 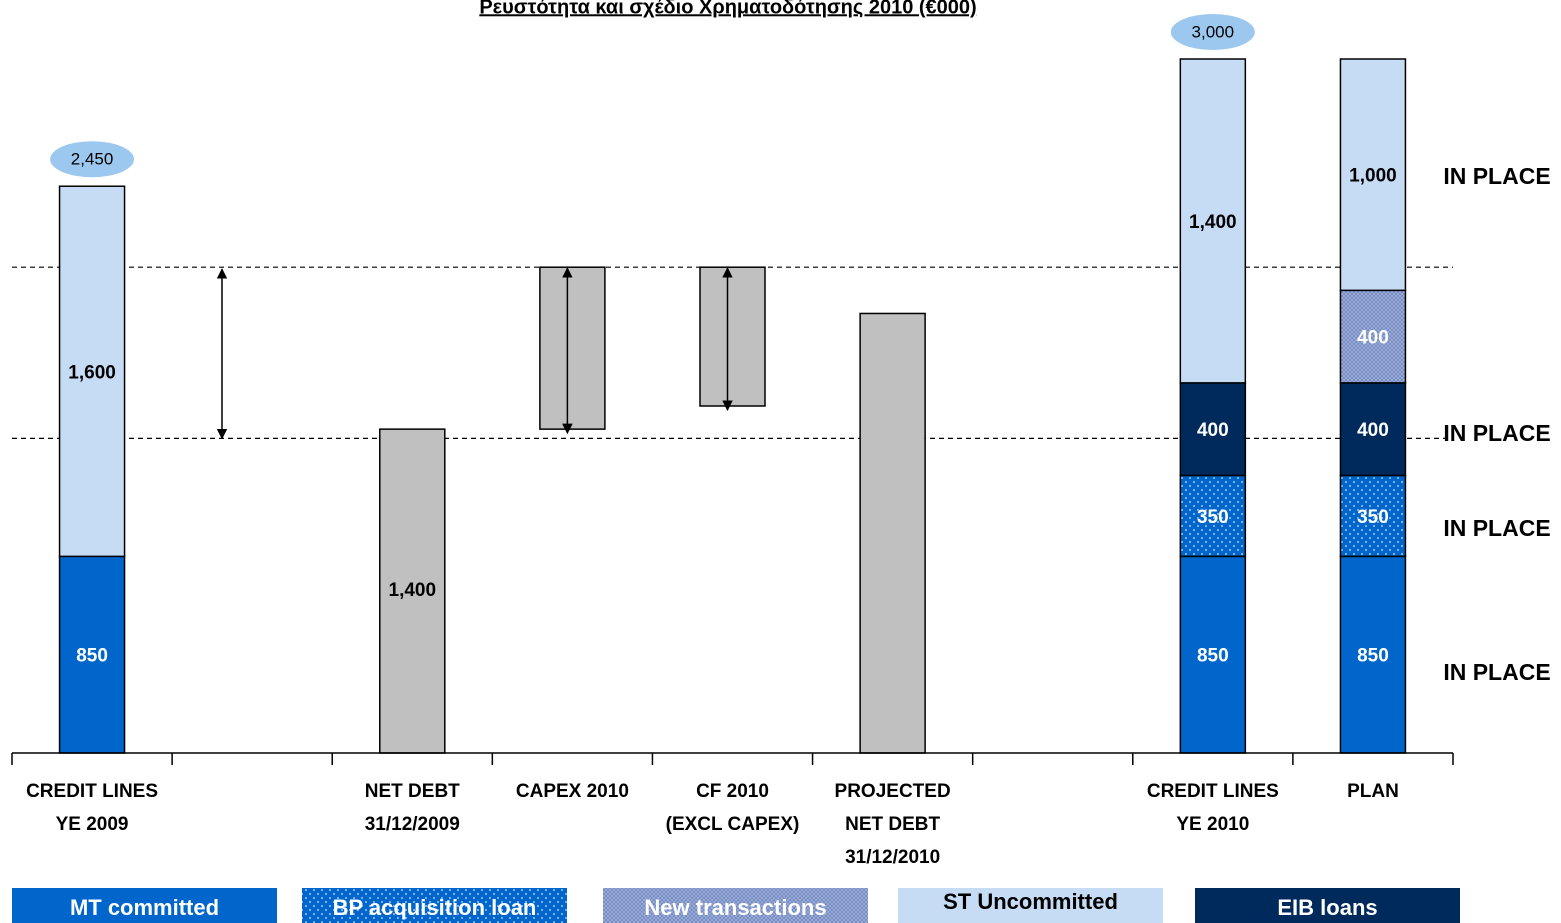 I want to click on total-label: 3,000, so click(x=1213, y=31).